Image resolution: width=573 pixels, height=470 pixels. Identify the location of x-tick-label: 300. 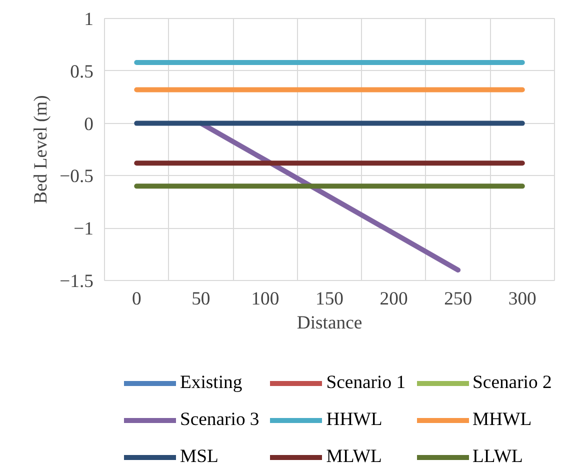
(522, 299).